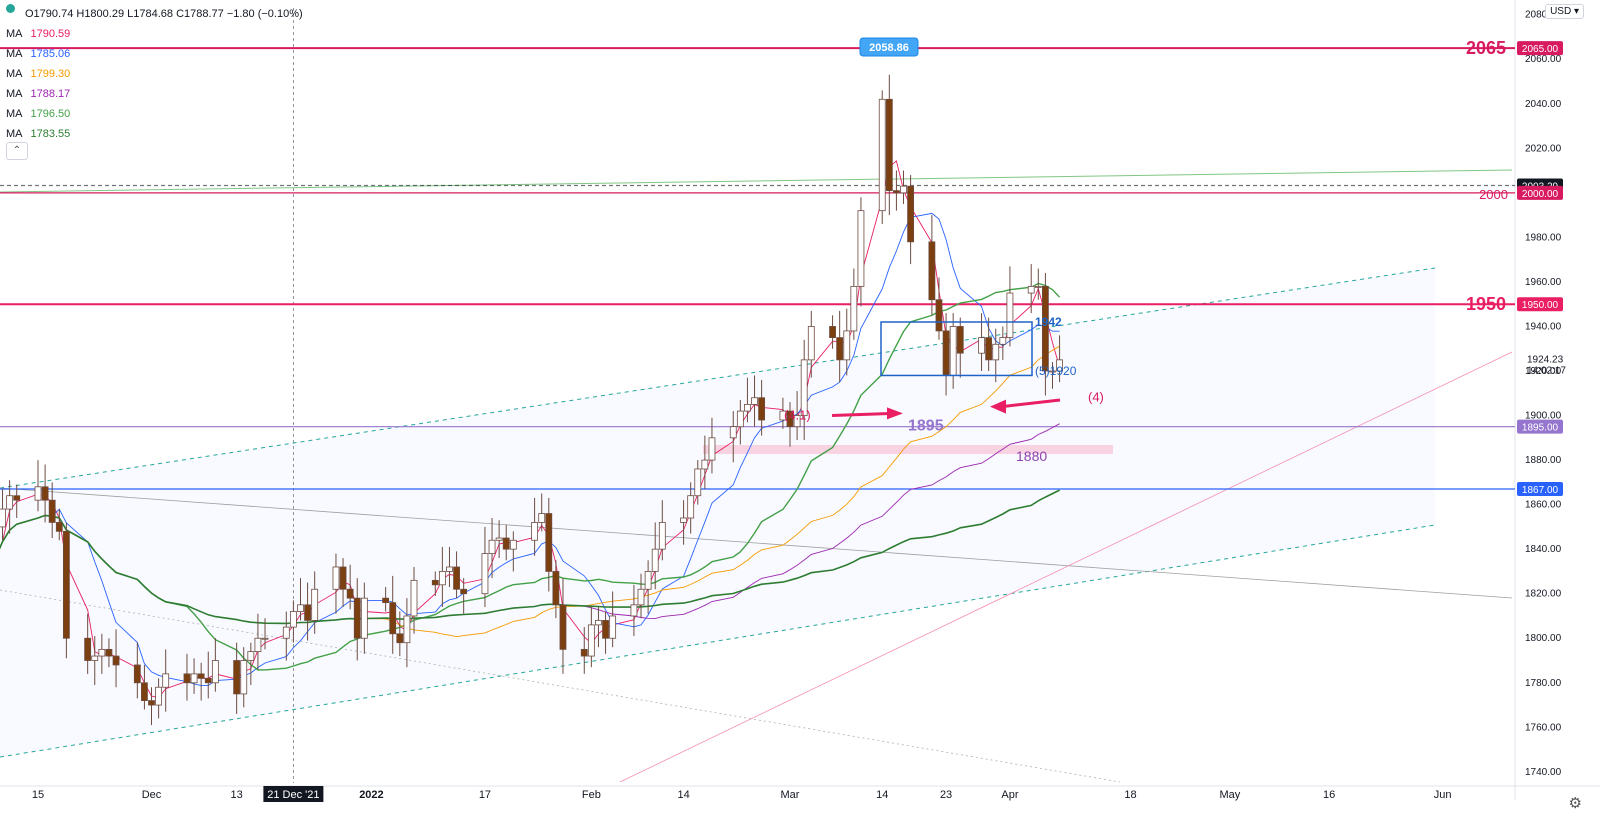  I want to click on moving-average-line, so click(530, 557).